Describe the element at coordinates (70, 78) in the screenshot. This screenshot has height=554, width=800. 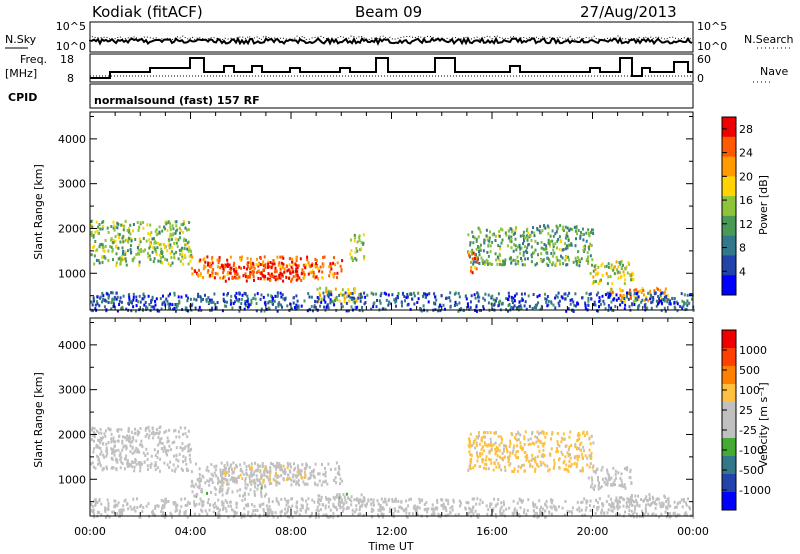
I see `freq-tick-bottom: 8` at that location.